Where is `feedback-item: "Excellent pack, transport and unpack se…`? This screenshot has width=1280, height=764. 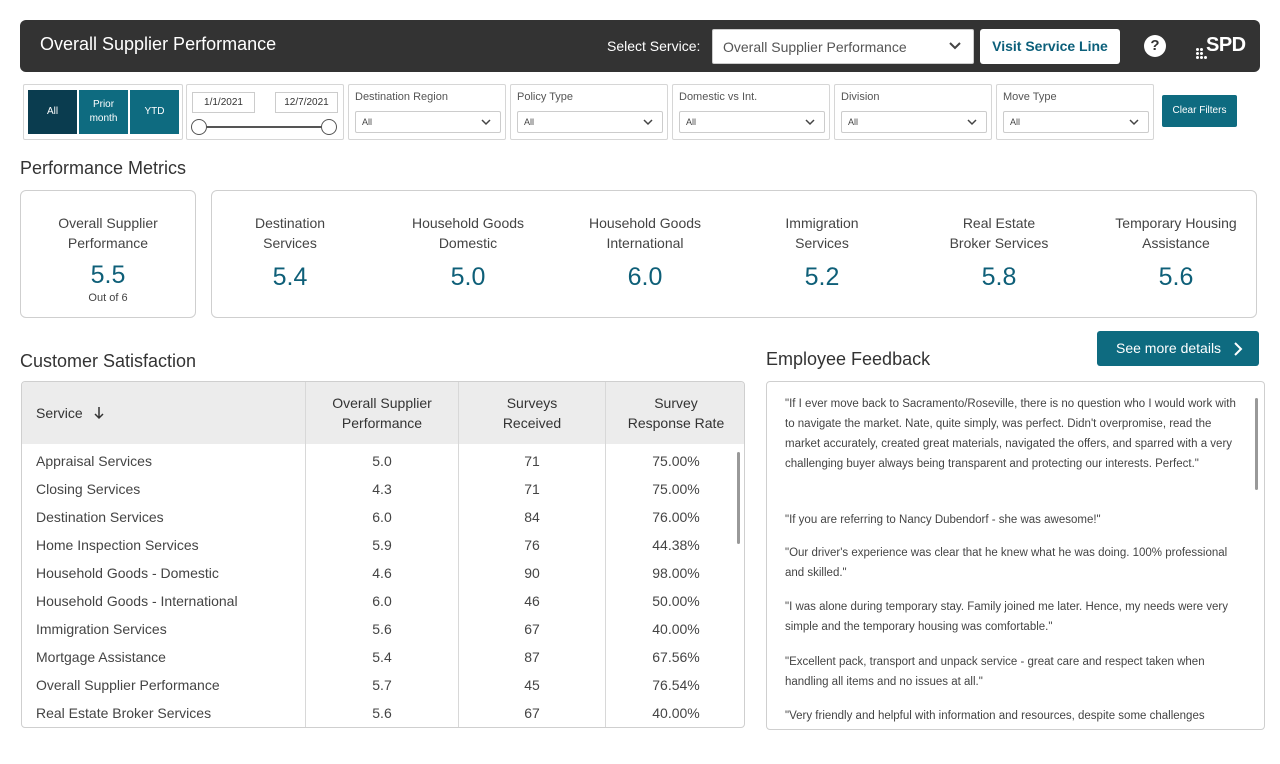 feedback-item: "Excellent pack, transport and unpack se… is located at coordinates (995, 672).